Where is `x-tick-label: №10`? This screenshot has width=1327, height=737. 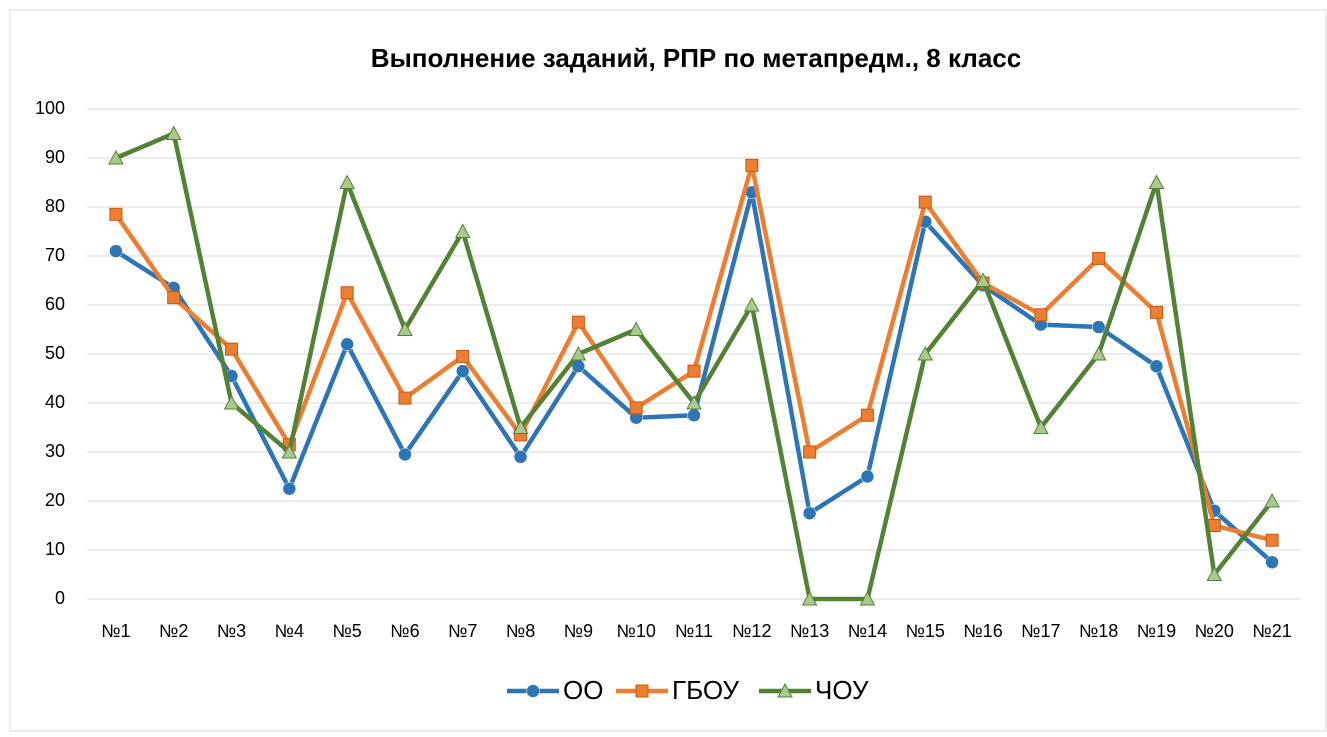 x-tick-label: №10 is located at coordinates (636, 631).